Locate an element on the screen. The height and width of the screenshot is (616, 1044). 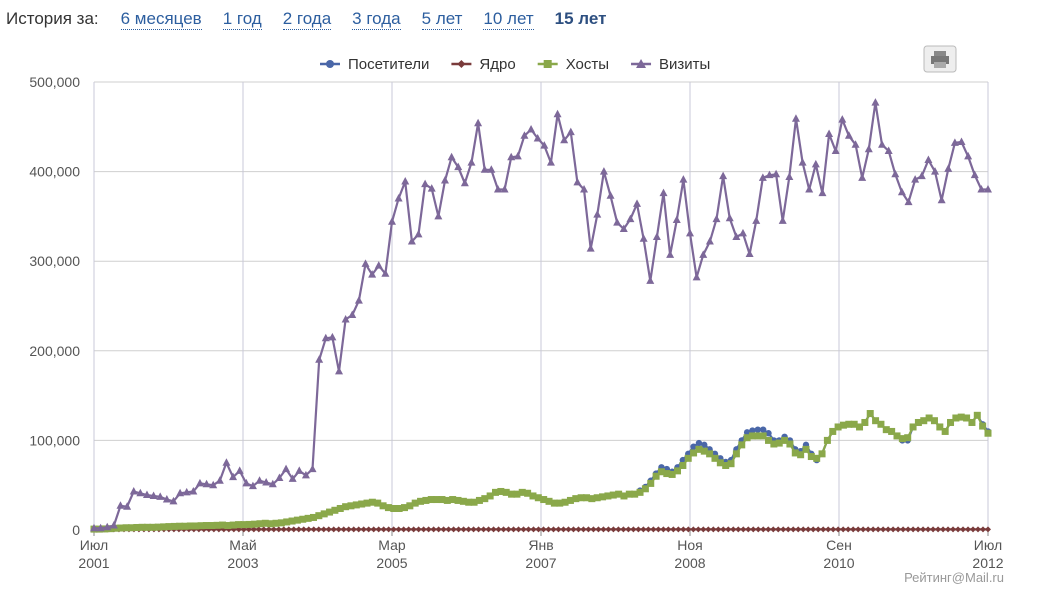
legend-marker-Визиты is located at coordinates (641, 63).